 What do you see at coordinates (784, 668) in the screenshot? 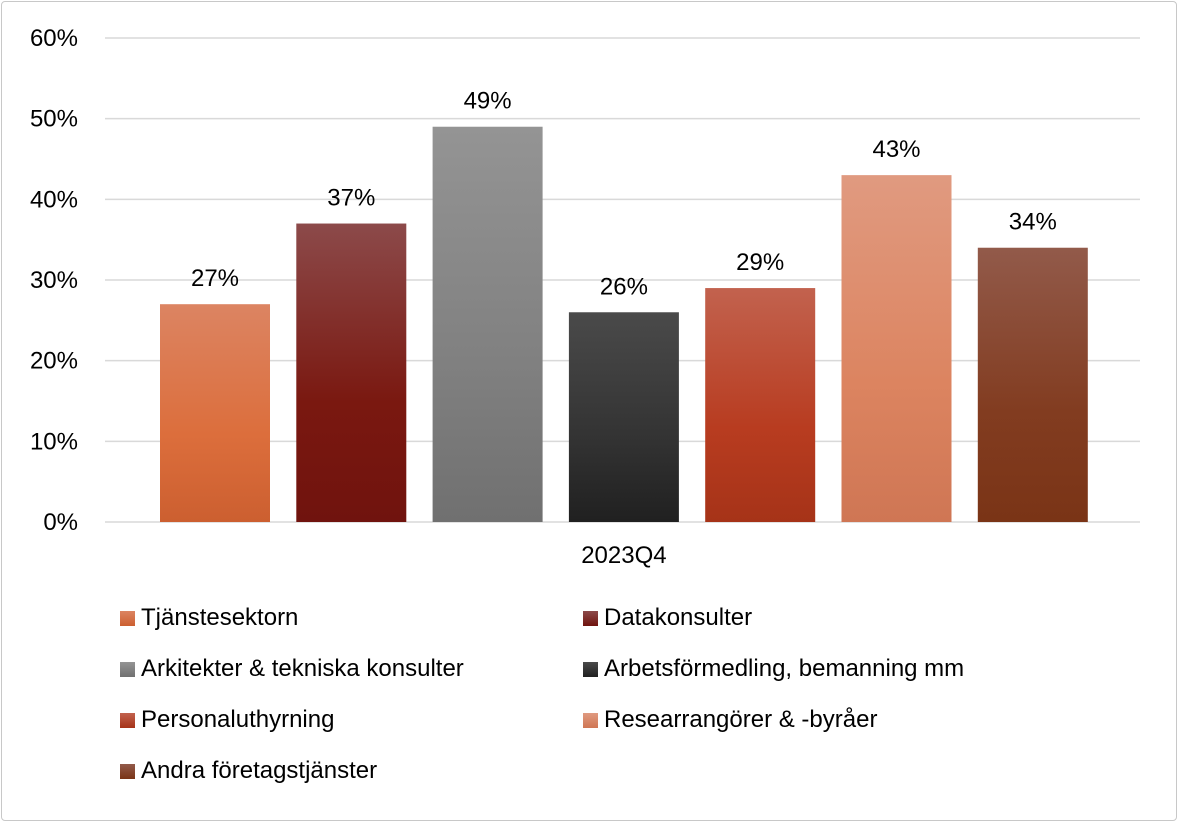
I see `legend-label: Arbetsförmedling, bemanning mm` at bounding box center [784, 668].